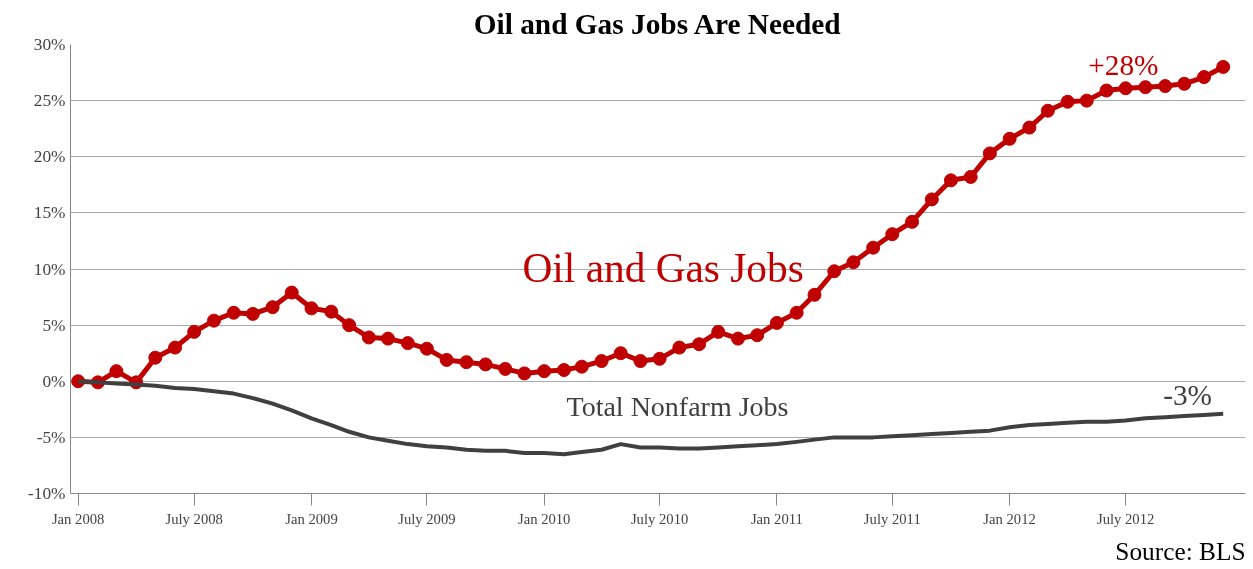 This screenshot has height=569, width=1253. Describe the element at coordinates (776, 518) in the screenshot. I see `x-tick-label: Jan 2011` at that location.